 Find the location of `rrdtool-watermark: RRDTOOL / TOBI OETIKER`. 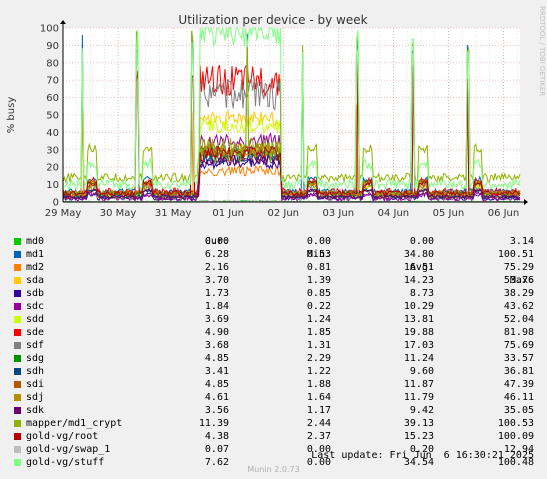

rrdtool-watermark: RRDTOOL / TOBI OETIKER is located at coordinates (542, 51).